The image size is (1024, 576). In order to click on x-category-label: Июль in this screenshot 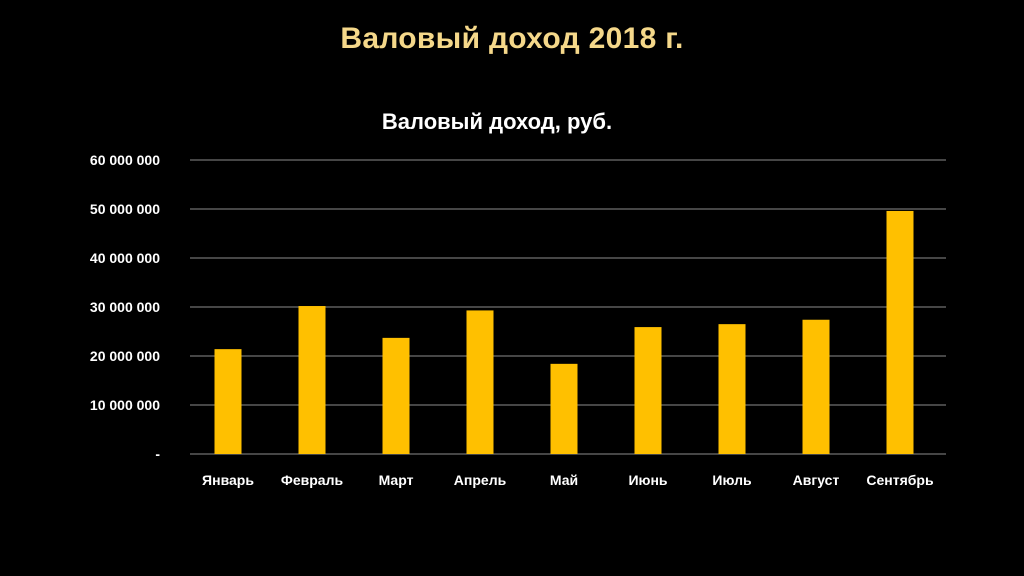, I will do `click(732, 480)`.